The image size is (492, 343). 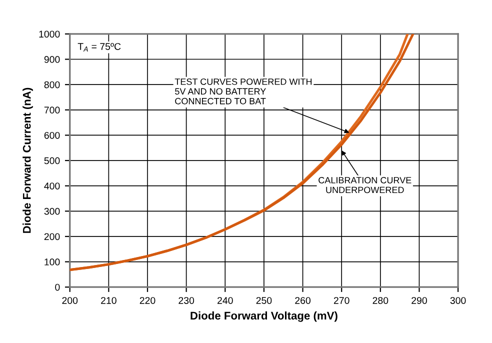 I want to click on annotation: CALIBRATION CURVE UNDERPOWERED, so click(x=365, y=185).